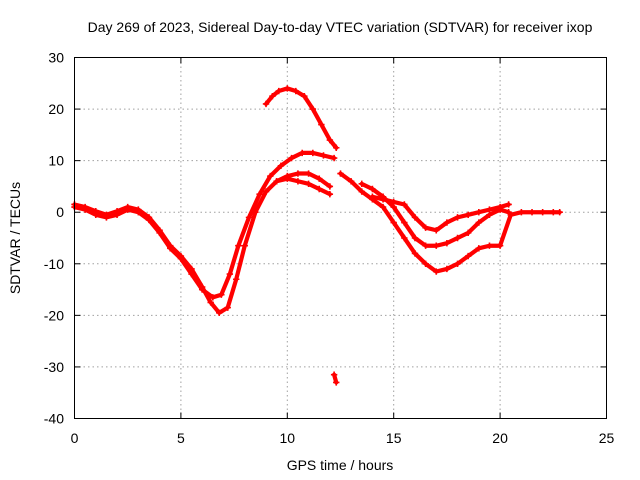 This screenshot has width=640, height=480. I want to click on series-track-d, so click(303, 180).